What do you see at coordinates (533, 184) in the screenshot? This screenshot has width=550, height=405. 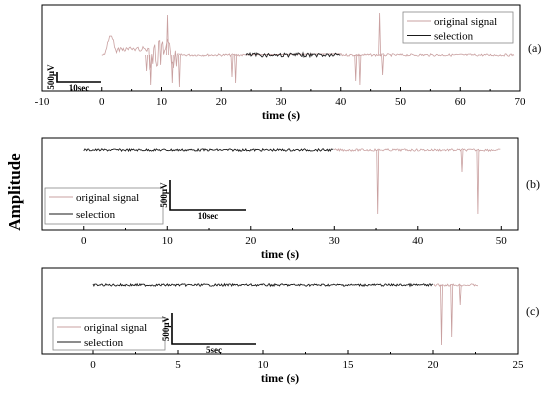 I see `panel-label: (b)` at bounding box center [533, 184].